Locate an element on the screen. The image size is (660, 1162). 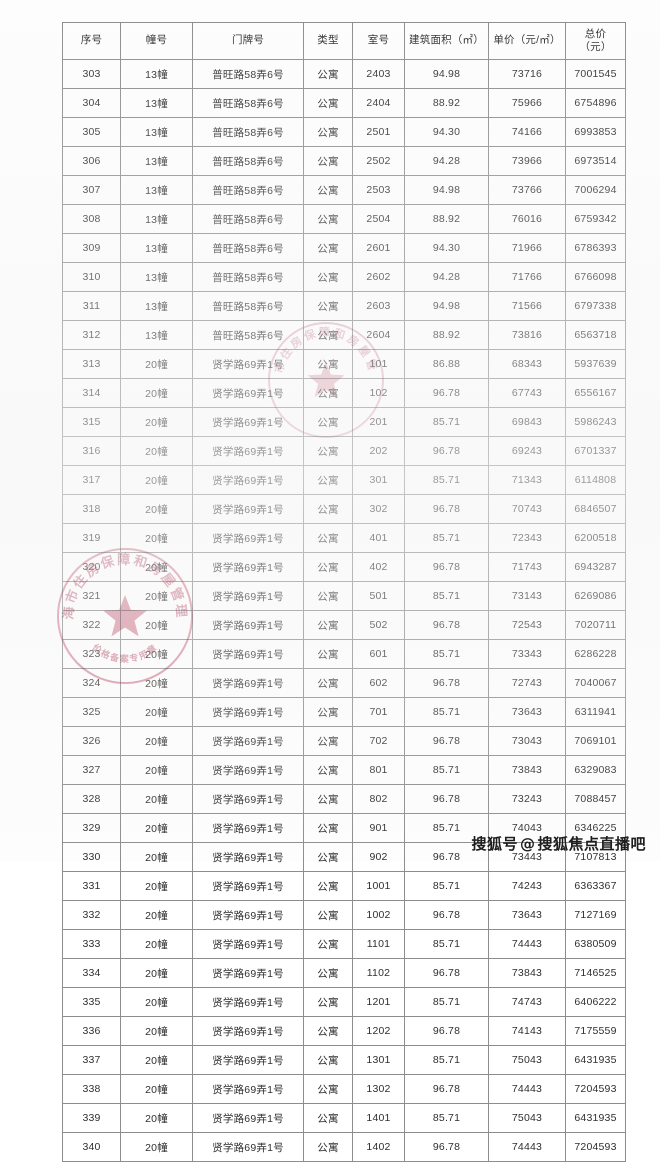
cell-total: 6846507 is located at coordinates (595, 509).